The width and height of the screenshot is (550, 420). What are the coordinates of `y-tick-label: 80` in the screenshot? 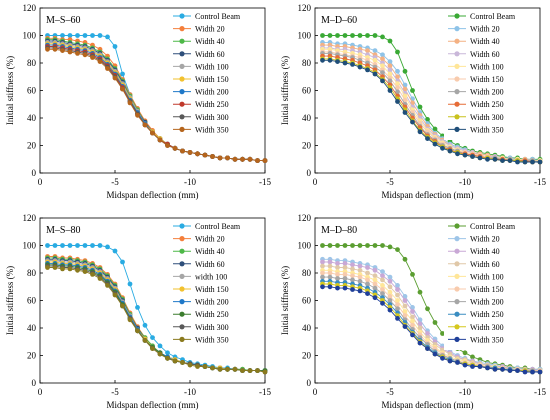 It's located at (32, 63).